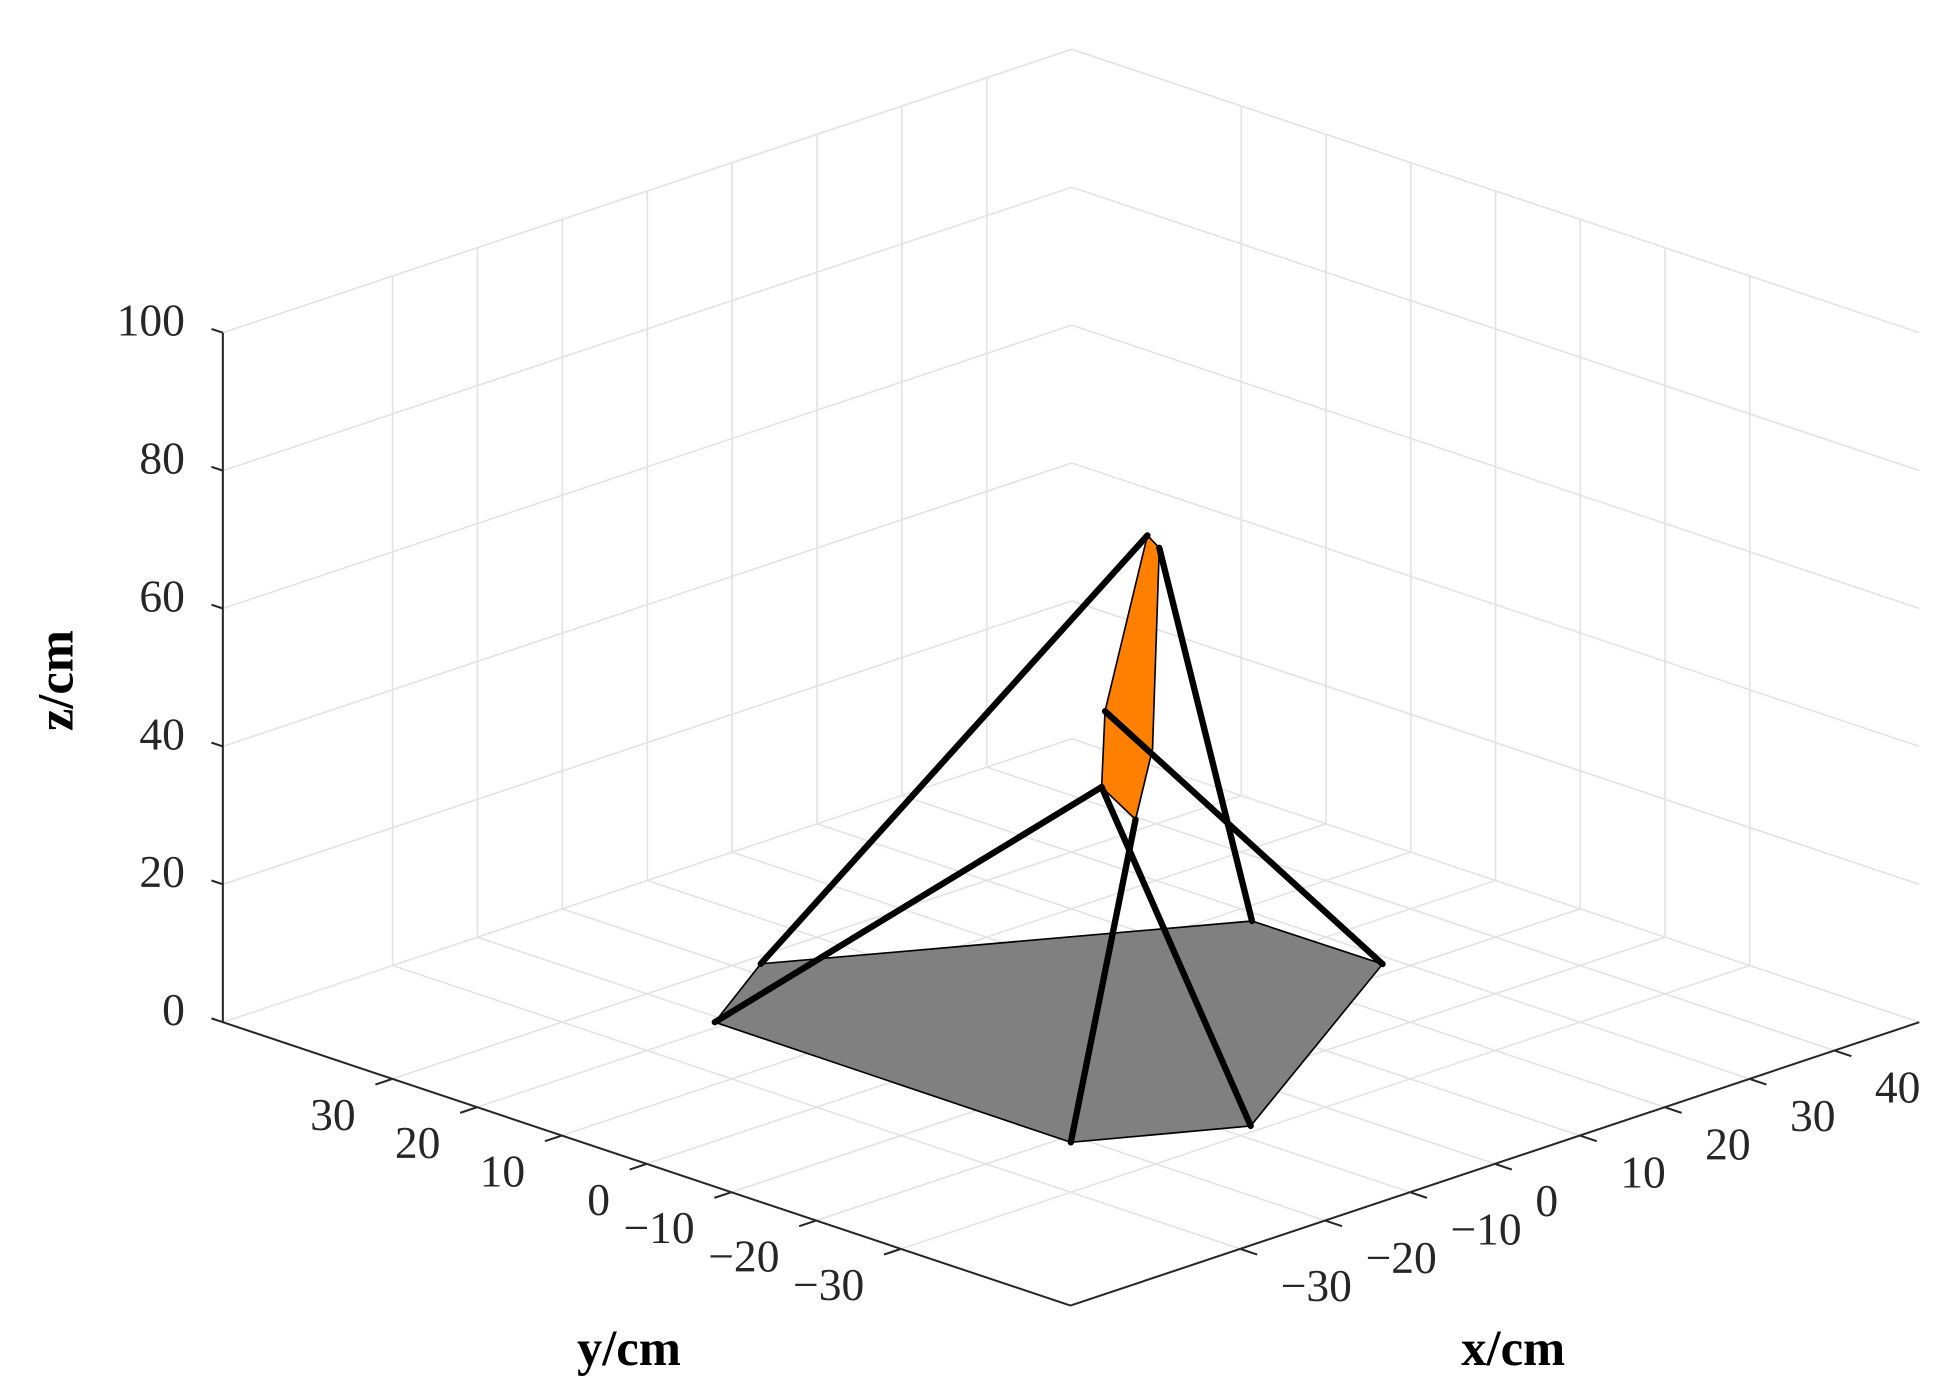  I want to click on y-axis-title: y/cm, so click(629, 1348).